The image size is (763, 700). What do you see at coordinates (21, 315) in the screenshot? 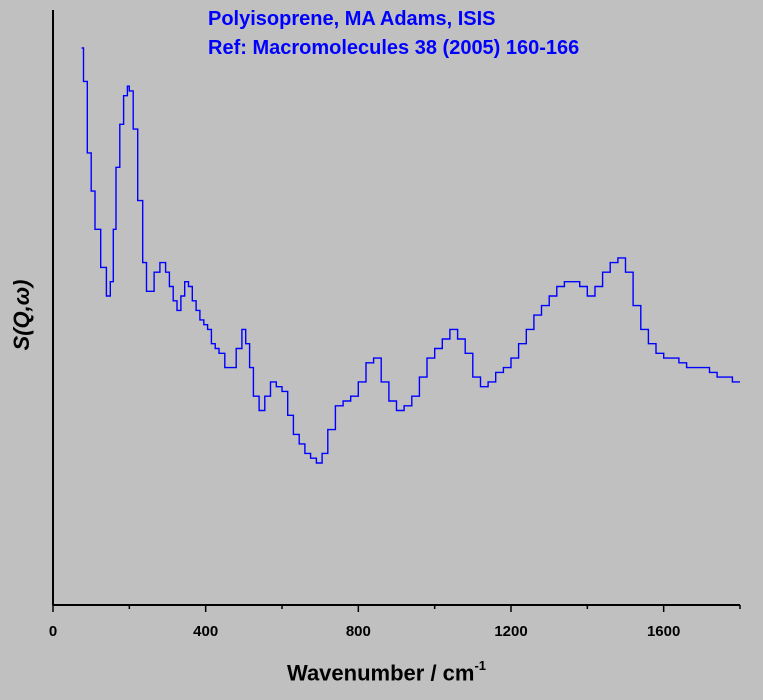
I see `y-axis-label: S(Q,ω)` at bounding box center [21, 315].